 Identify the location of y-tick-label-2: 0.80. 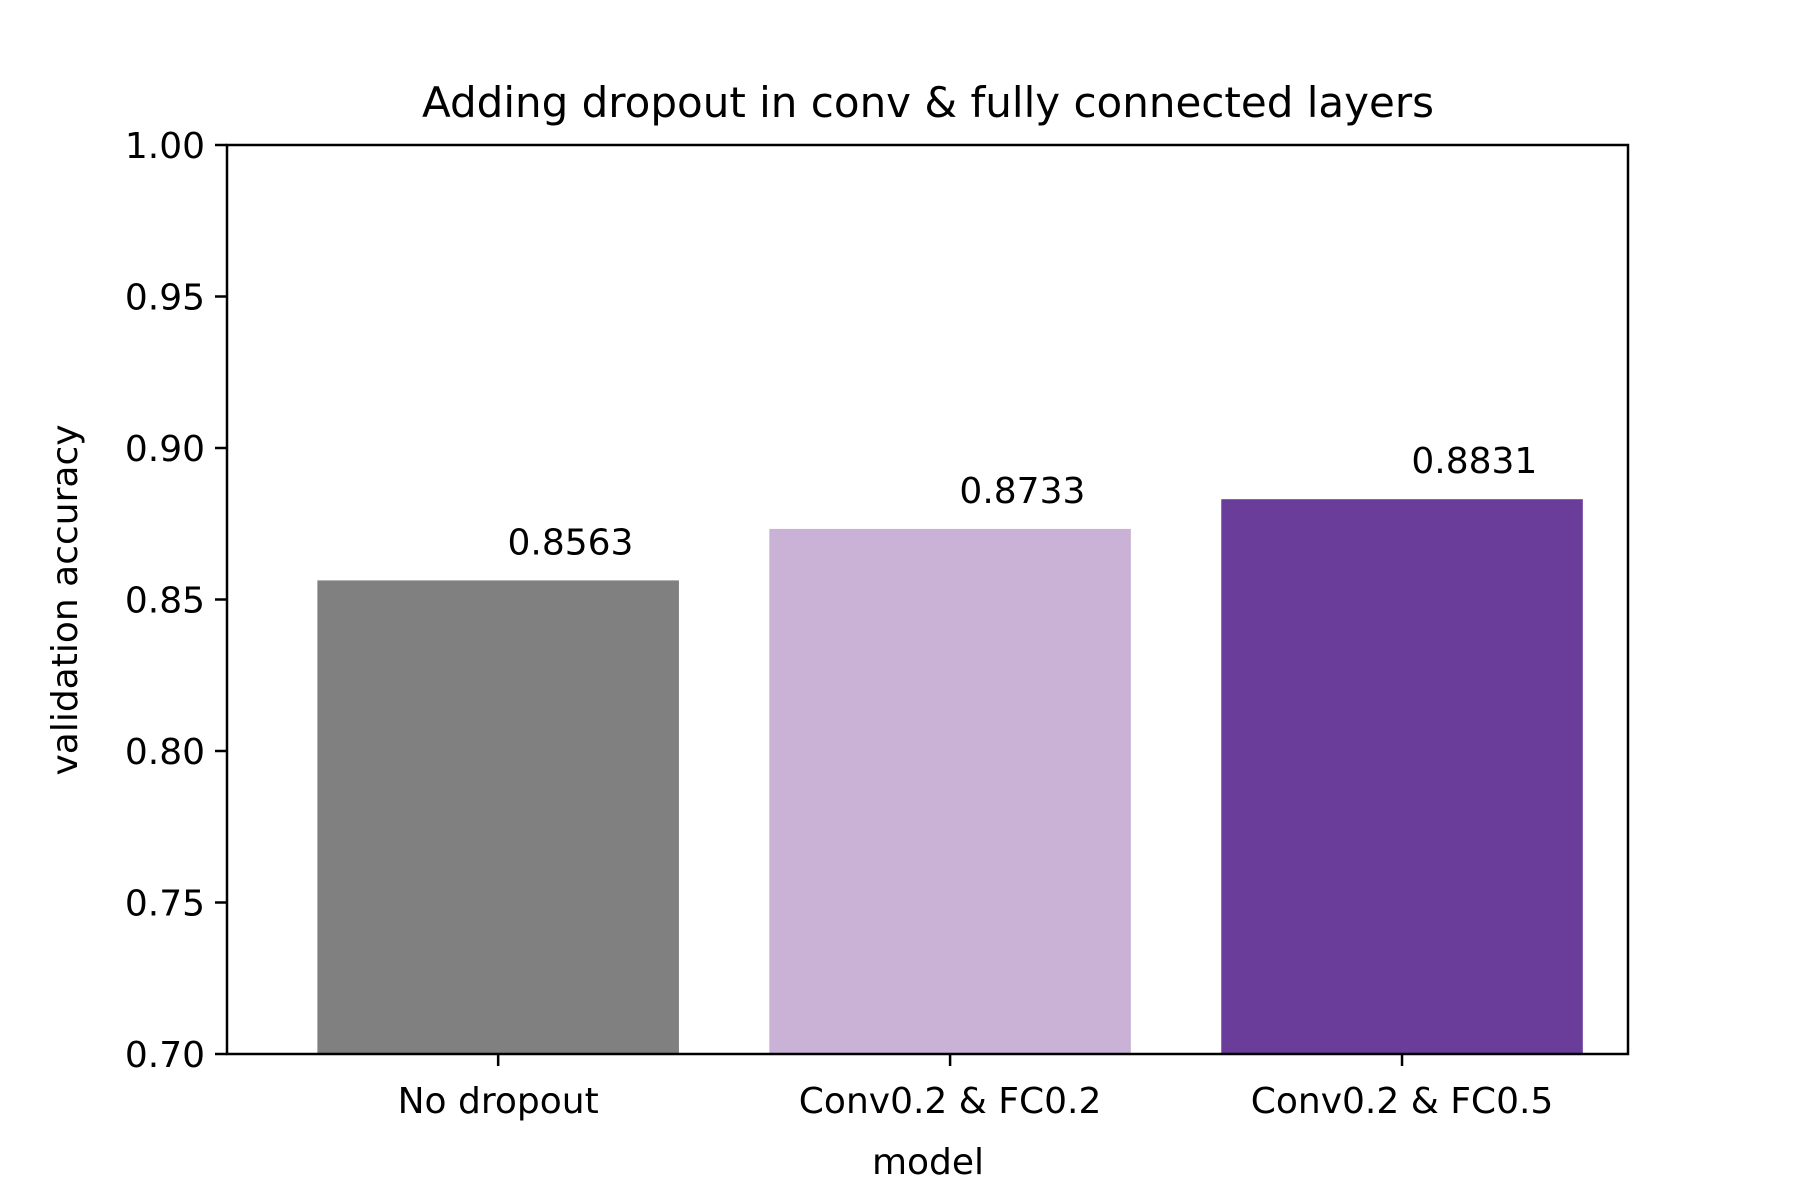
(165, 752).